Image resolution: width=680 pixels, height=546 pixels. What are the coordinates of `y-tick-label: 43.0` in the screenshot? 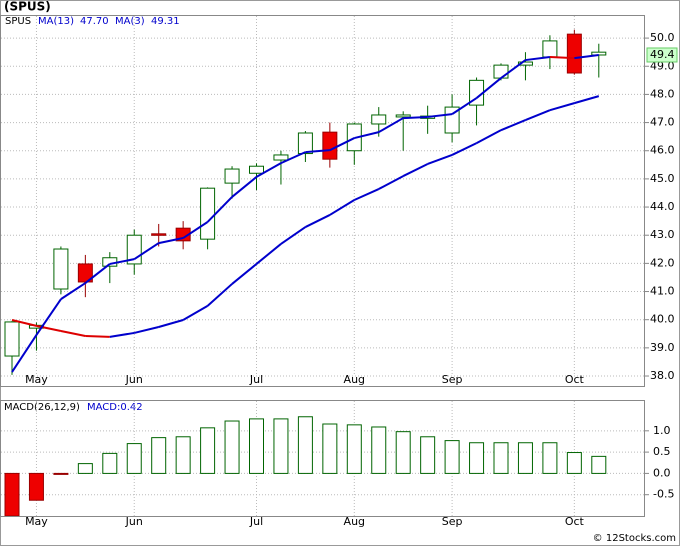 It's located at (662, 234).